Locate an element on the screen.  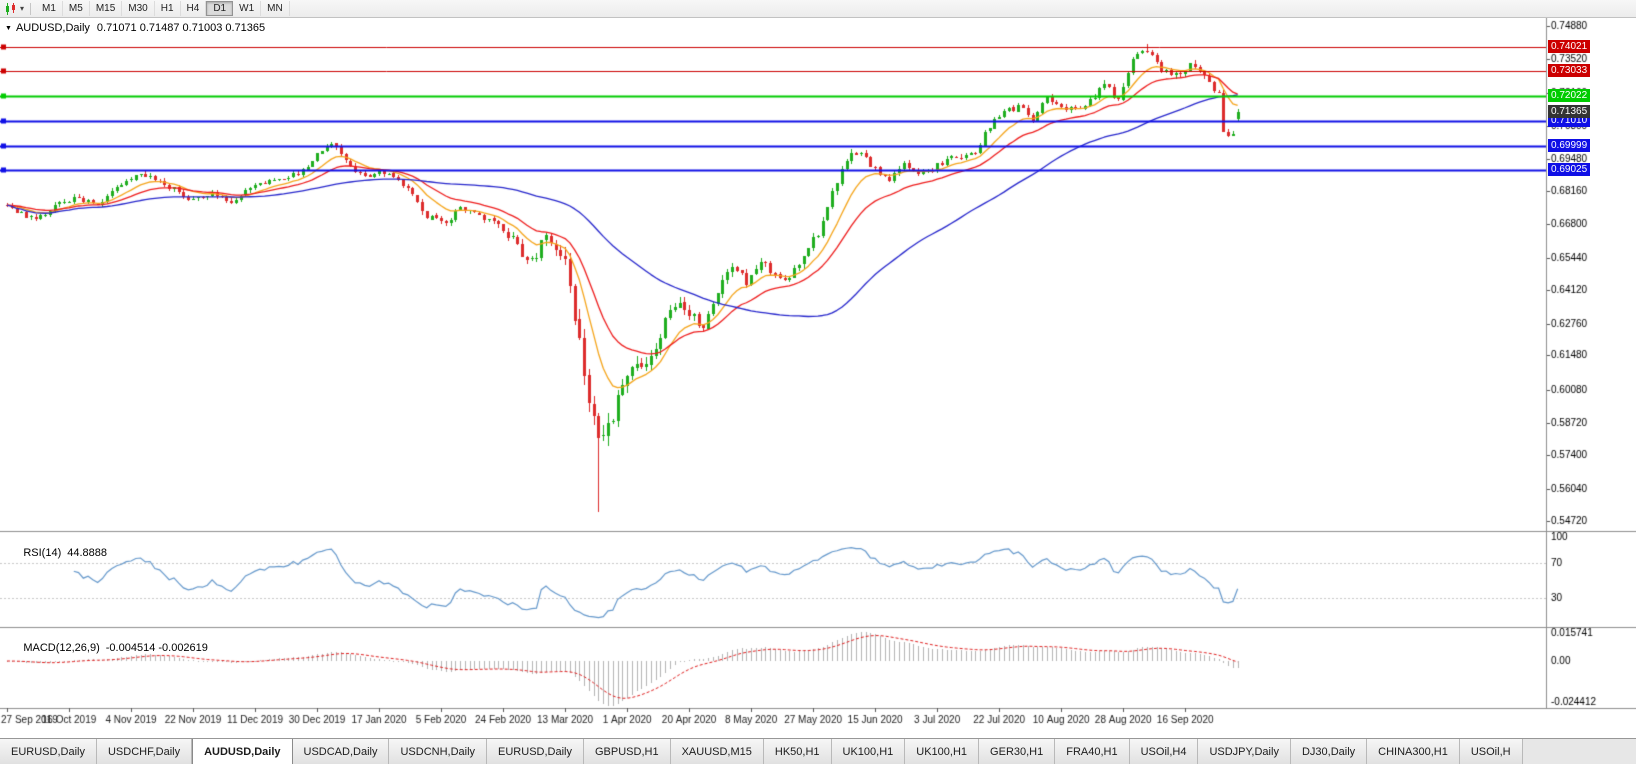
chart-tab-usdcad-daily: USDCAD,Daily is located at coordinates (341, 751).